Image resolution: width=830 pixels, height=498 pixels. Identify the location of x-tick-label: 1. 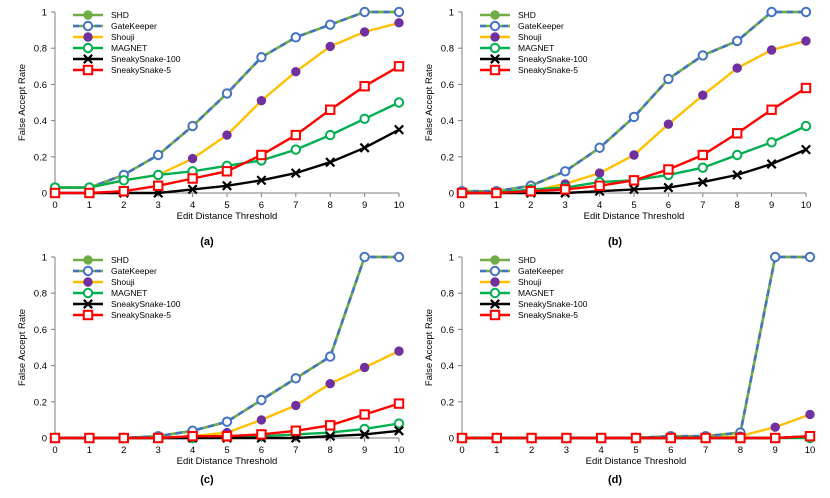
(496, 450).